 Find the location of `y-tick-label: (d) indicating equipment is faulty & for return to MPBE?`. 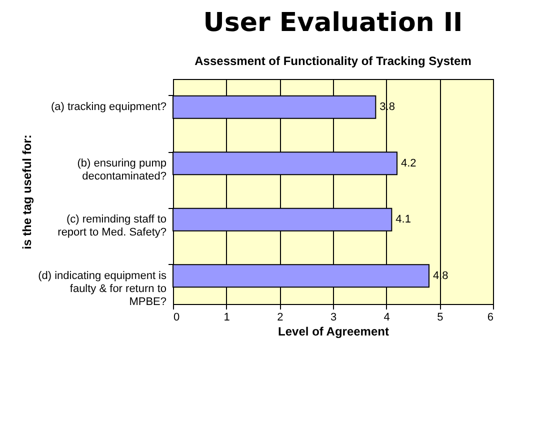

y-tick-label: (d) indicating equipment is faulty & for return to MPBE? is located at coordinates (102, 289).